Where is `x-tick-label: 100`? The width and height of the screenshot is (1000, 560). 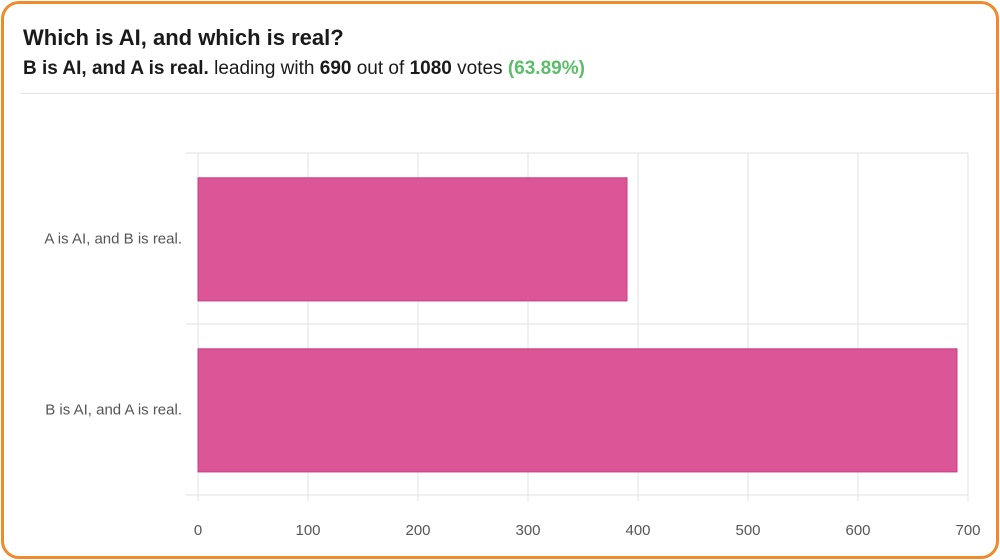
x-tick-label: 100 is located at coordinates (307, 530).